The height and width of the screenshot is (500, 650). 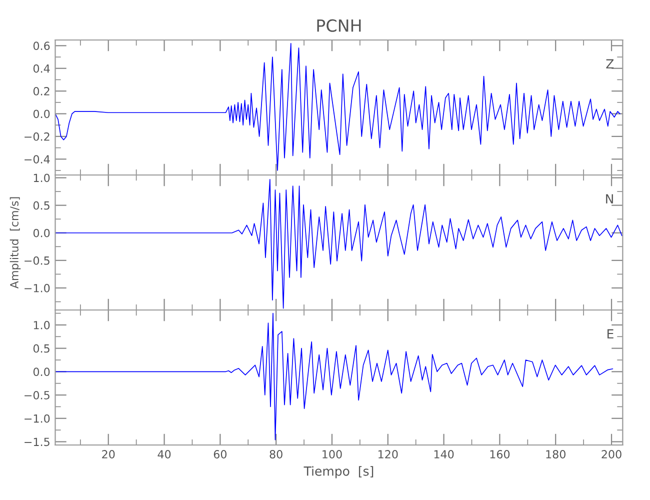 I want to click on y-axis-title: Amplitud [cm/s], so click(x=15, y=243).